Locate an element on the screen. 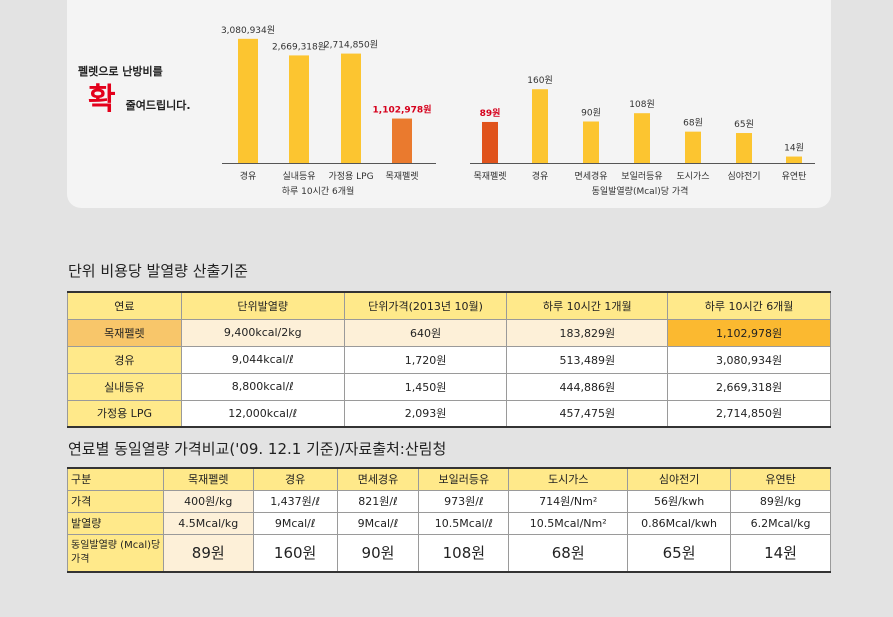  table2-header: 경유 is located at coordinates (295, 479).